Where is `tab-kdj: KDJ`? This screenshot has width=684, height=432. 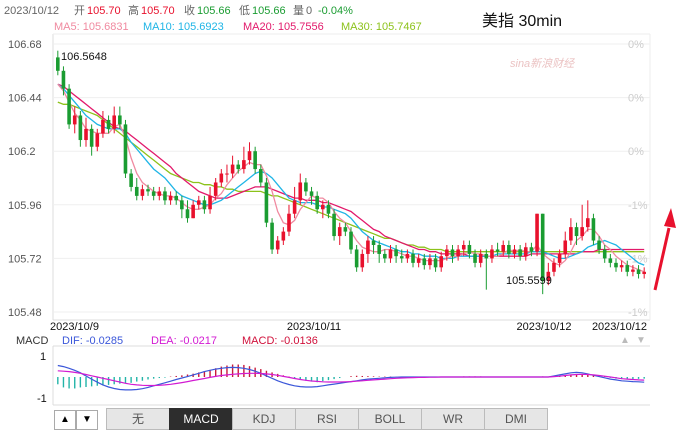 tab-kdj: KDJ is located at coordinates (264, 419).